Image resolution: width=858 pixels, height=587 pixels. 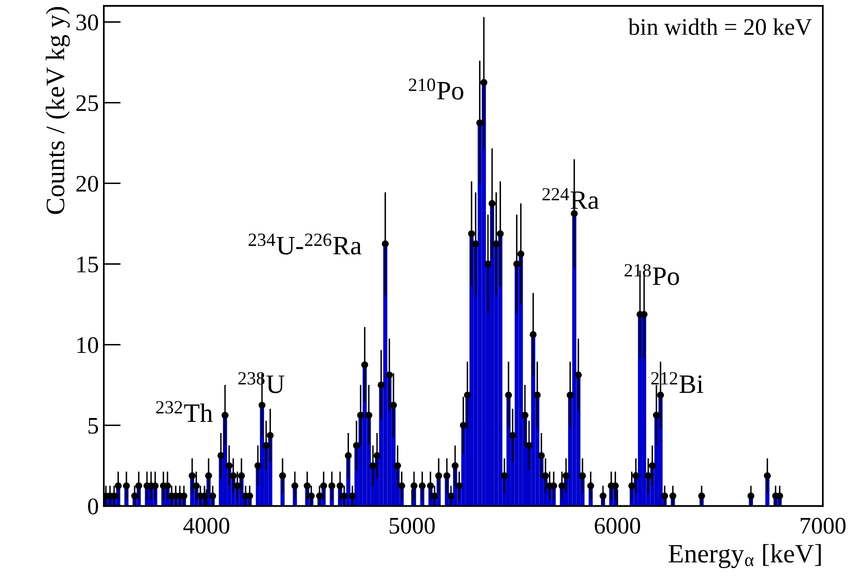 What do you see at coordinates (87, 103) in the screenshot?
I see `y-tick-label: 25` at bounding box center [87, 103].